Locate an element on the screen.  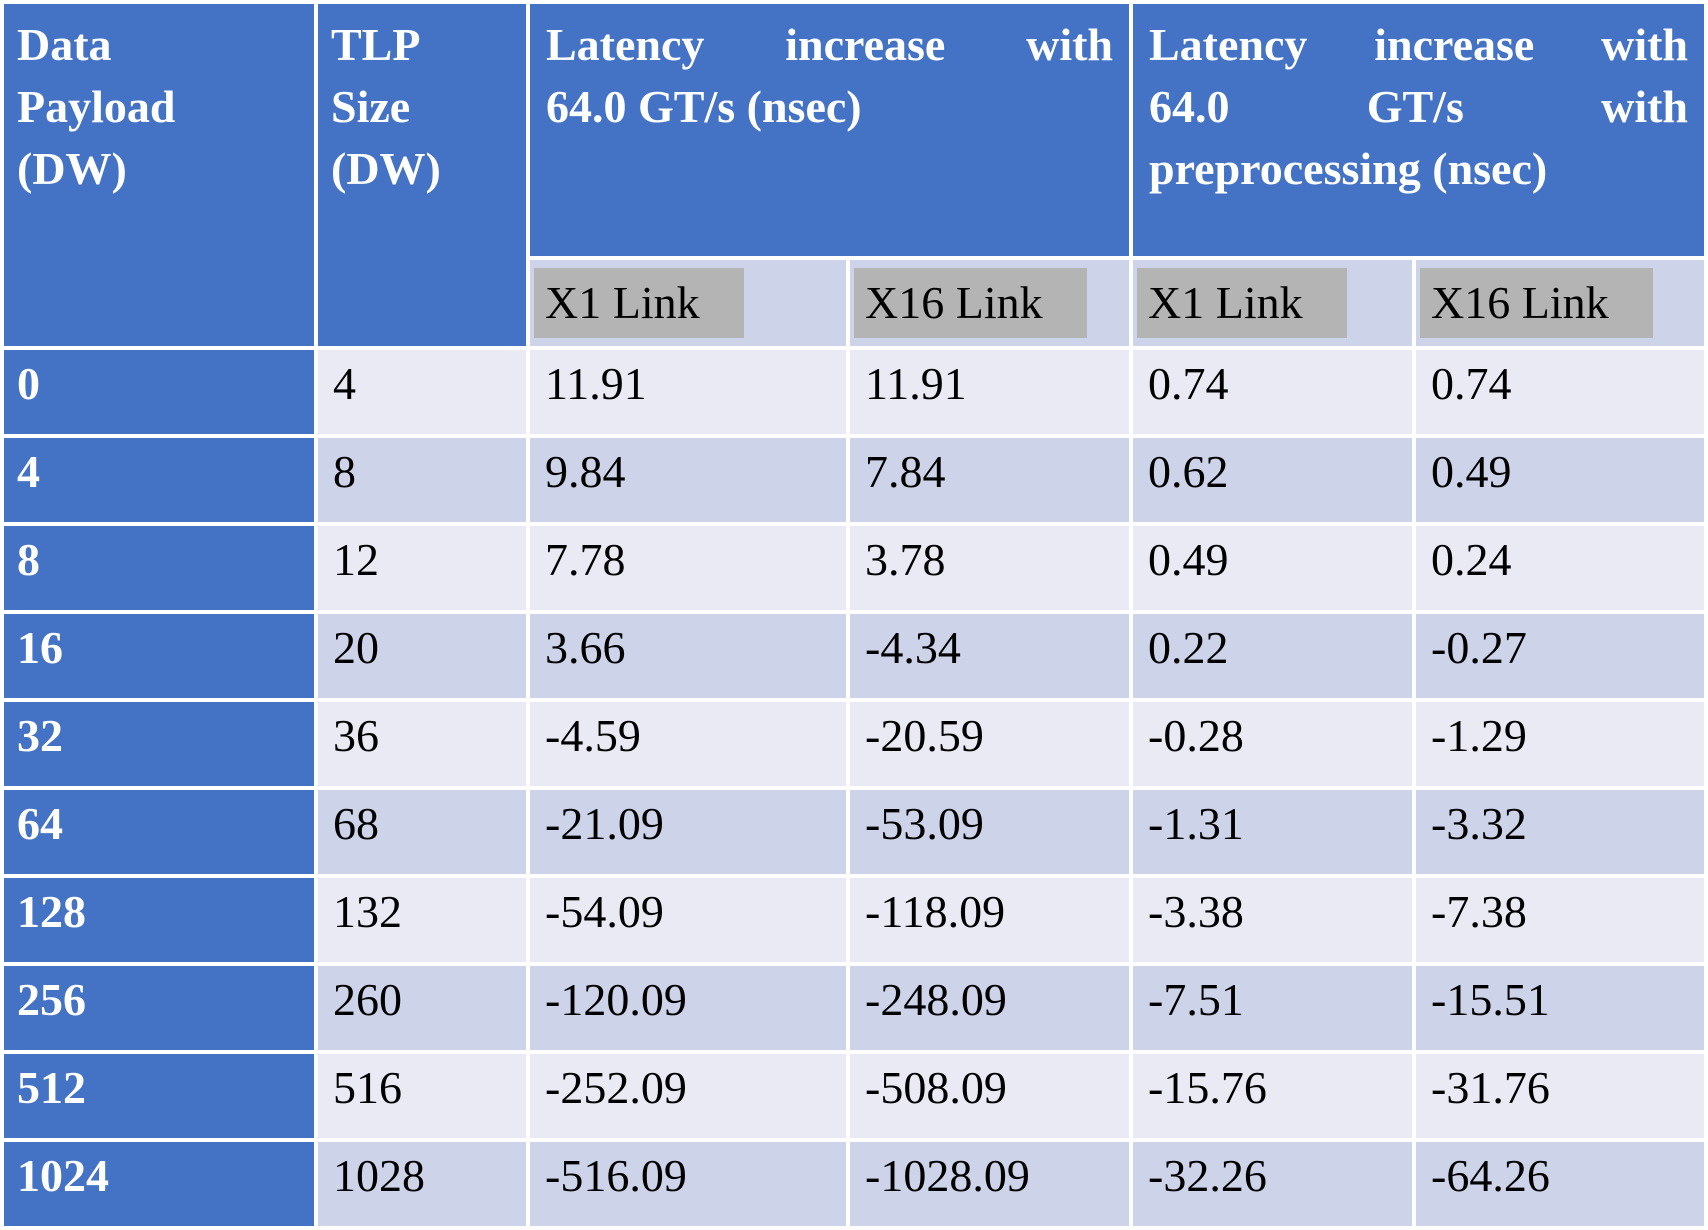
subheader-label-pre-x1-link: X1 Link is located at coordinates (1242, 303).